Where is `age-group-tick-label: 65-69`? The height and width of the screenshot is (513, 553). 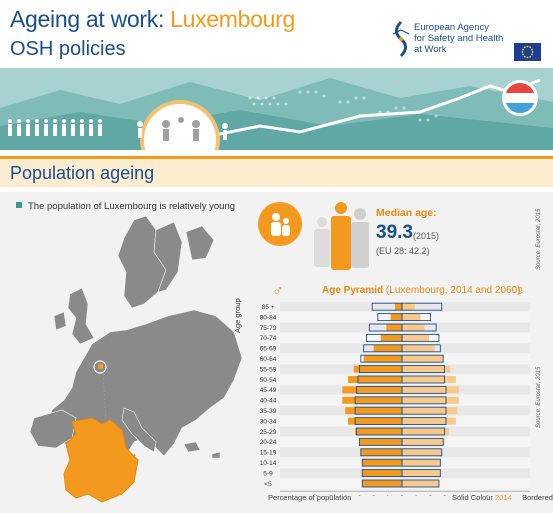
age-group-tick-label: 65-69 is located at coordinates (268, 349).